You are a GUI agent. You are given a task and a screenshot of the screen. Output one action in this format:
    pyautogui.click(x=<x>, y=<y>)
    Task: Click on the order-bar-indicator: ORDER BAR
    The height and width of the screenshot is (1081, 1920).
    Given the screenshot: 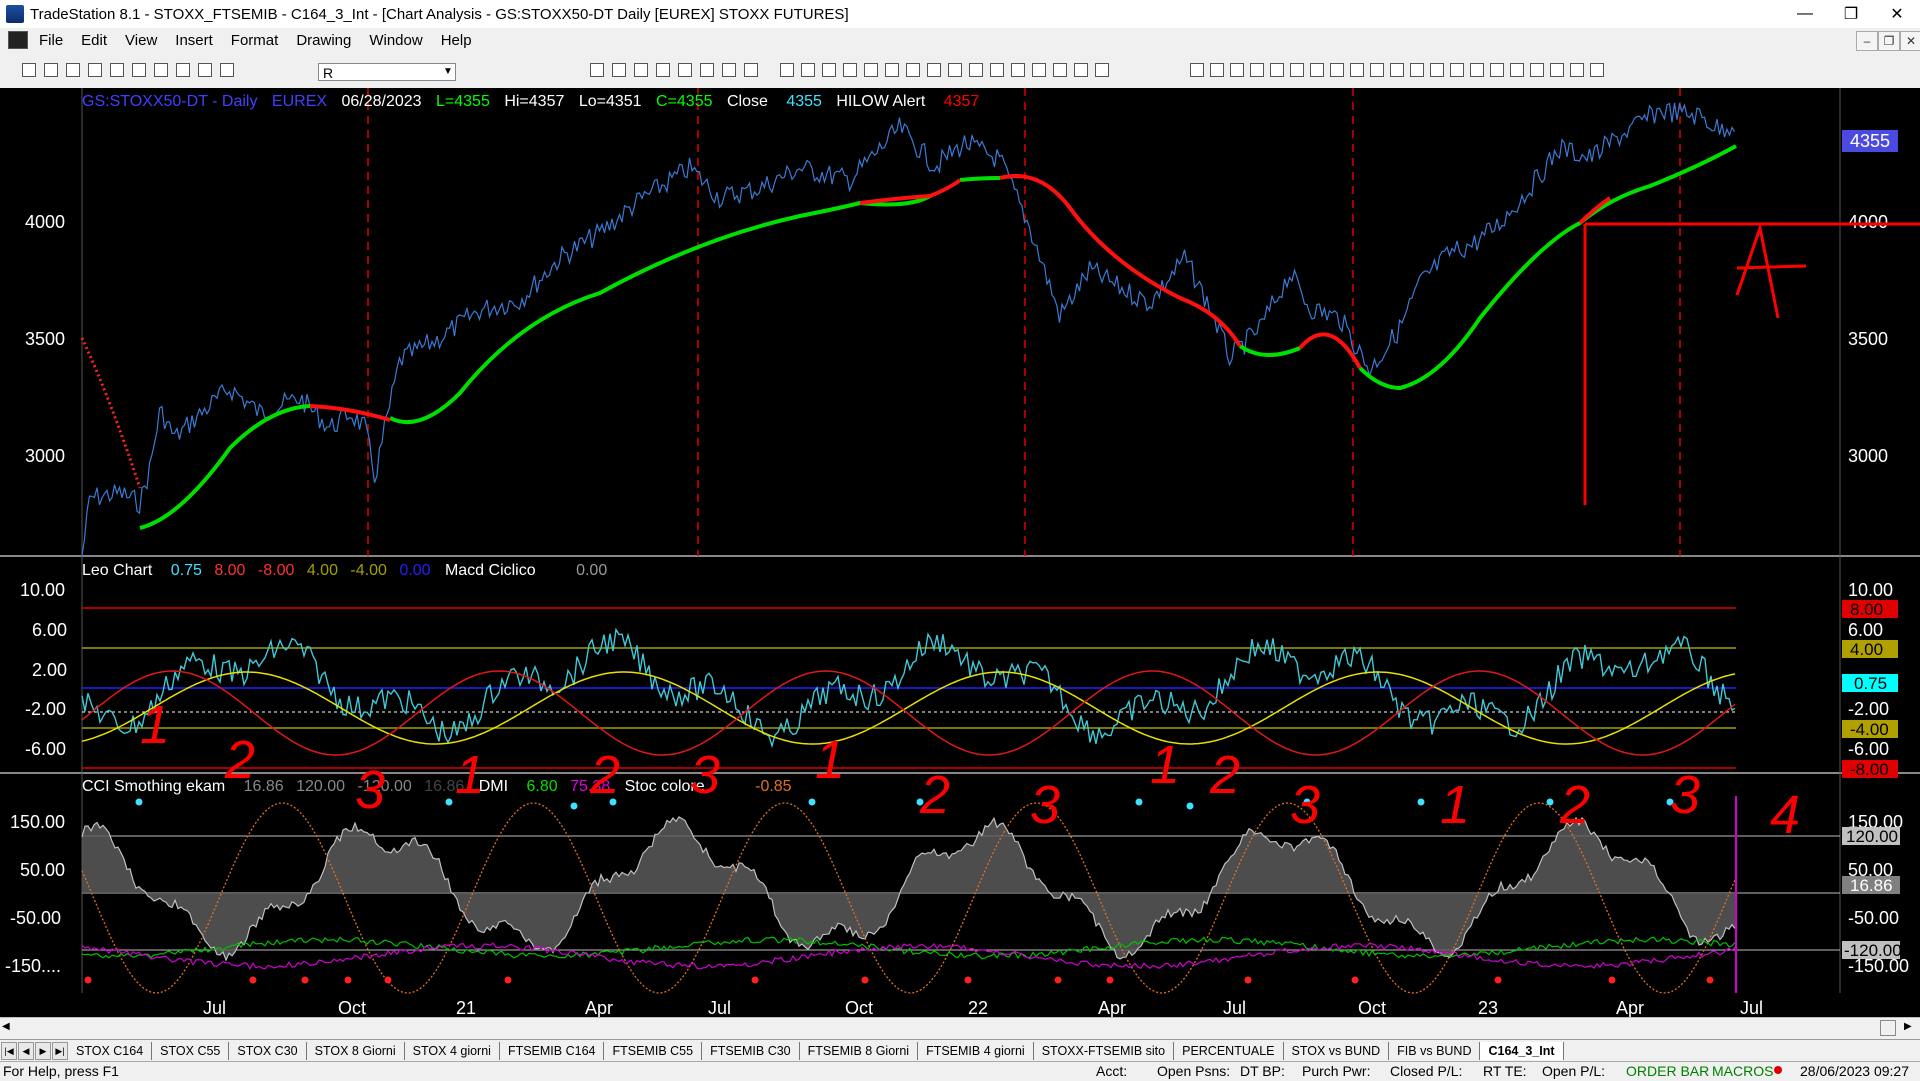 What is the action you would take?
    pyautogui.click(x=1668, y=1071)
    